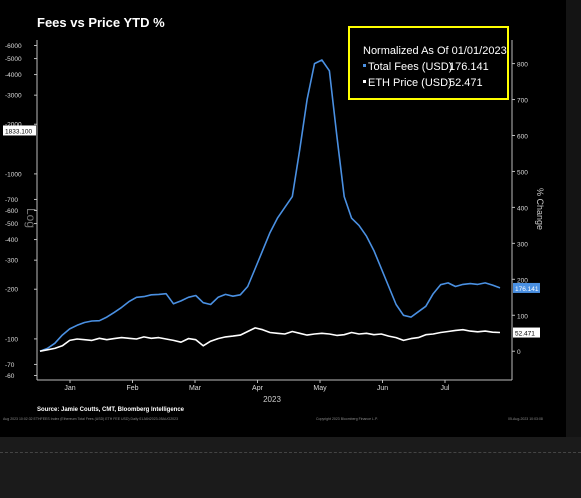  I want to click on left-tick-label-13: -70, so click(10, 365).